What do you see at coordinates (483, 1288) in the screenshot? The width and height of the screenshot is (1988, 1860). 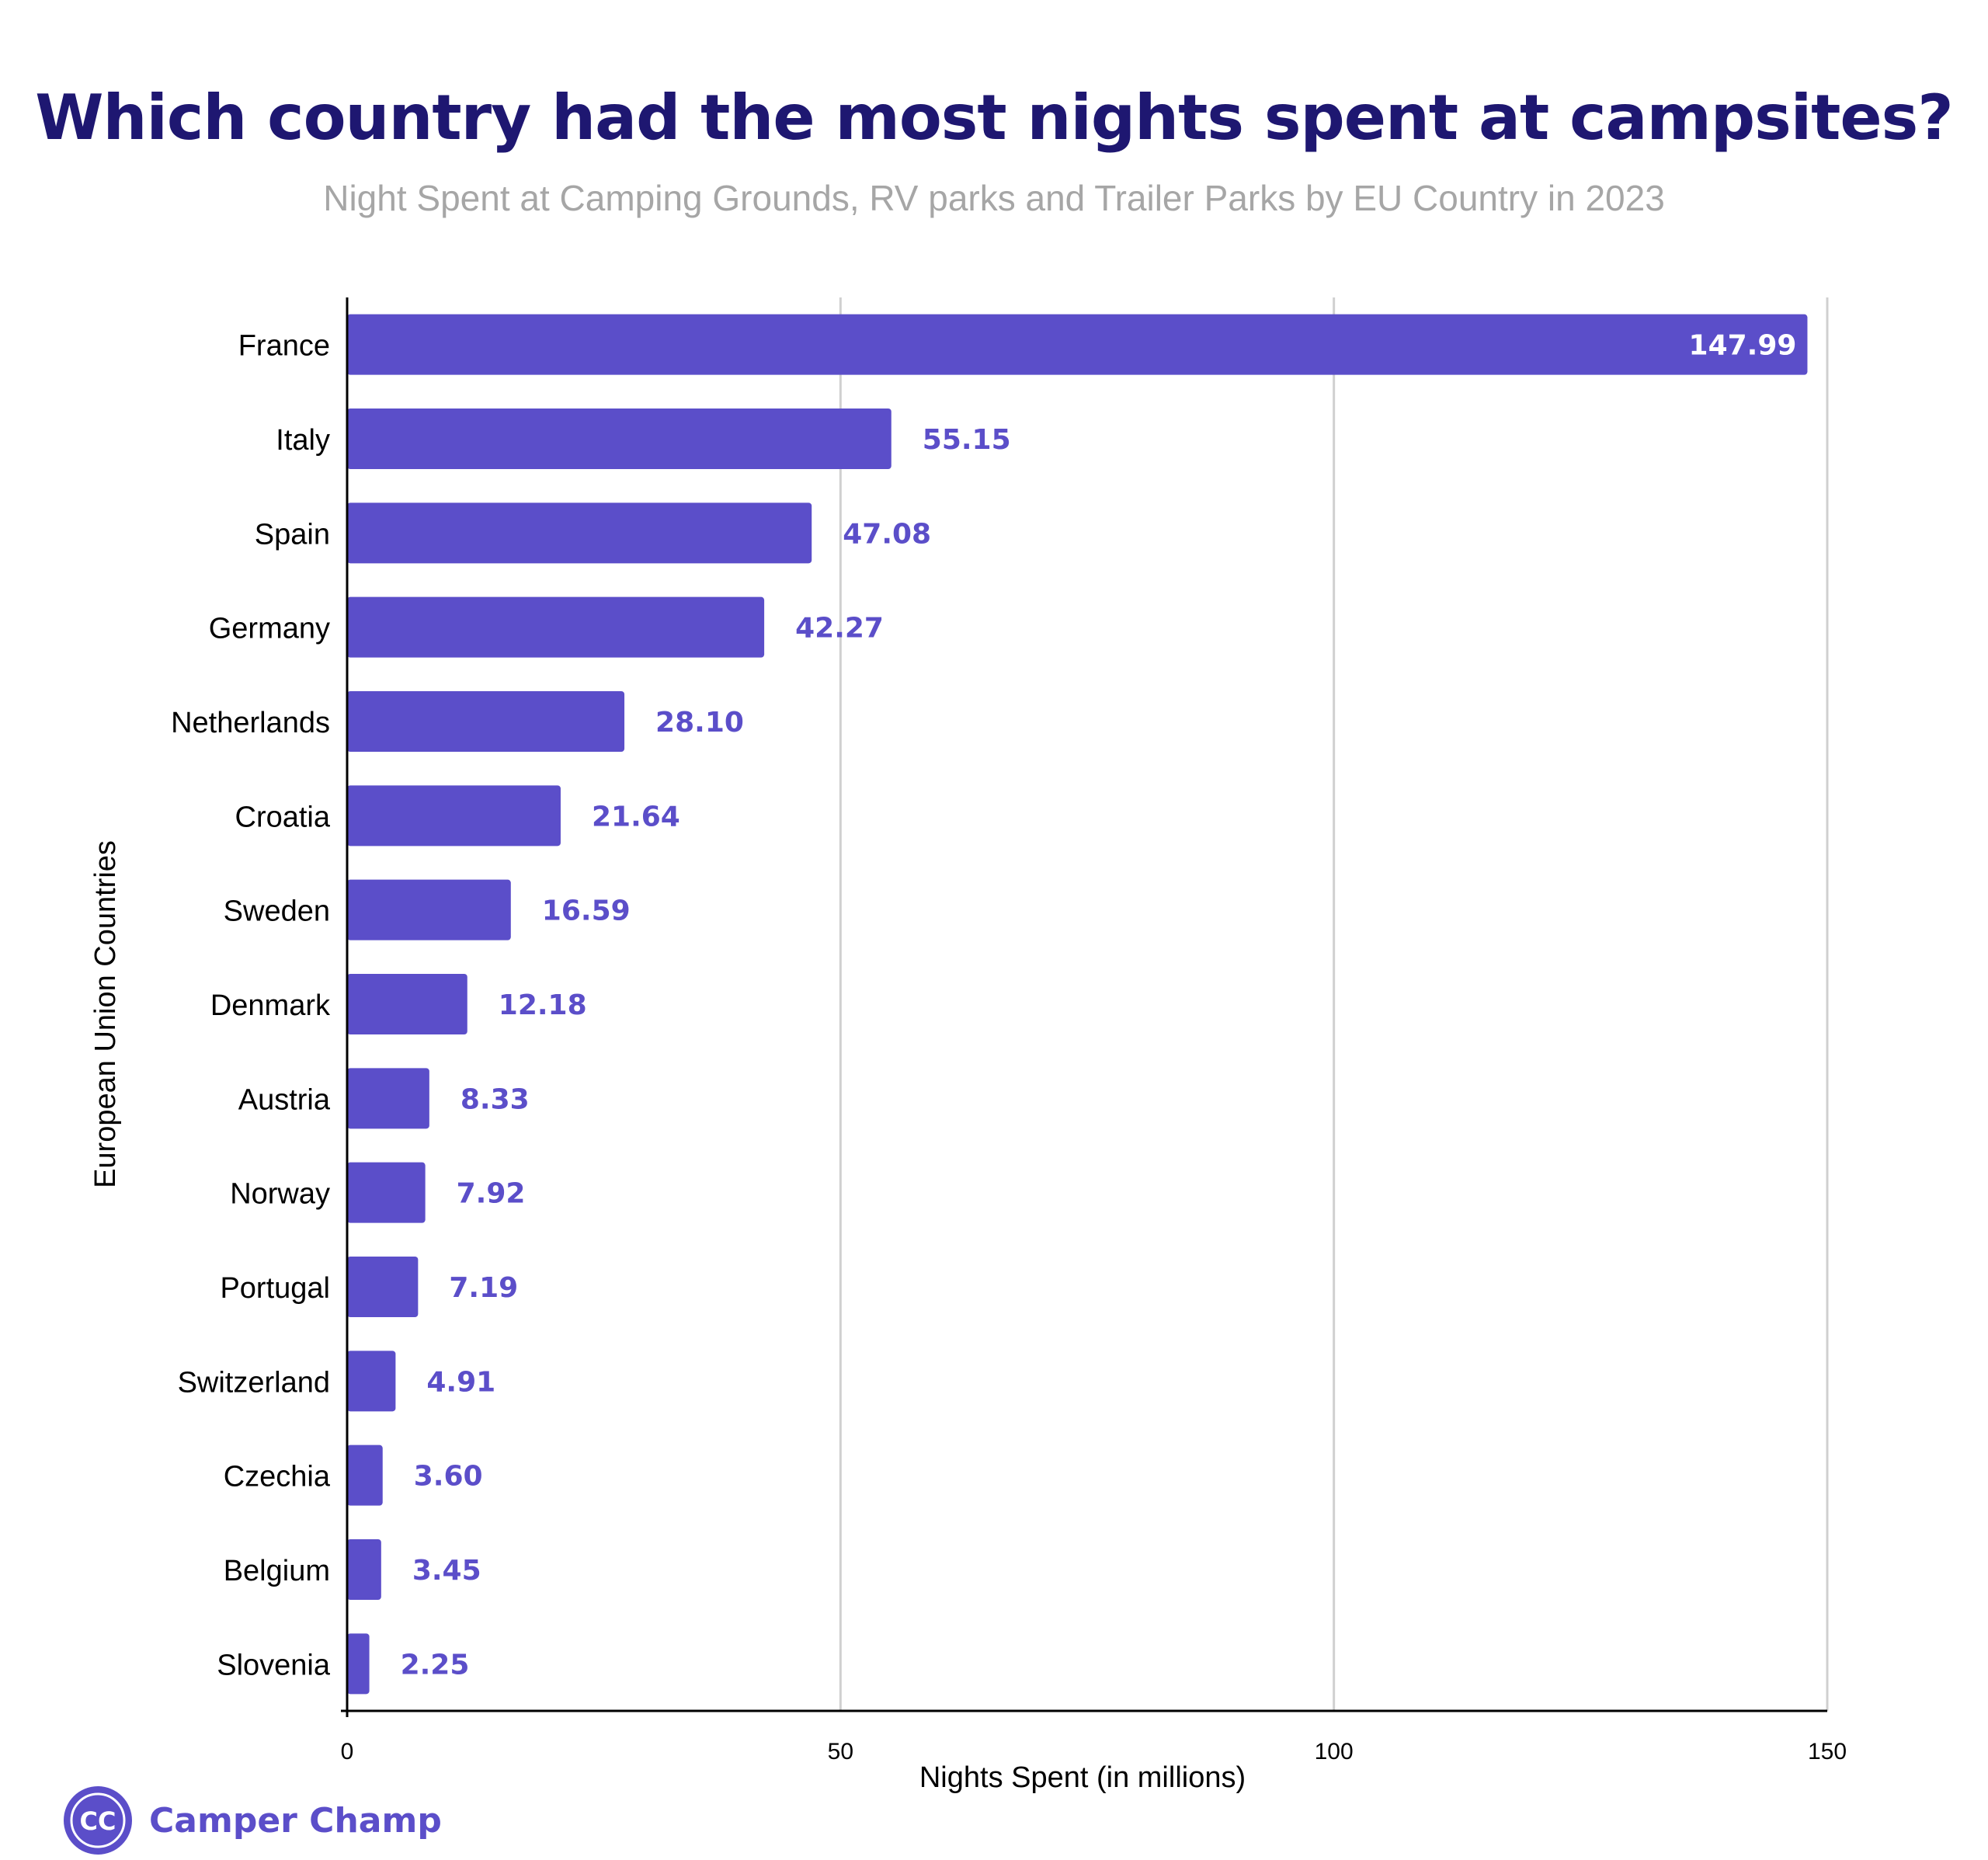 I see `value-label: 7.19` at bounding box center [483, 1288].